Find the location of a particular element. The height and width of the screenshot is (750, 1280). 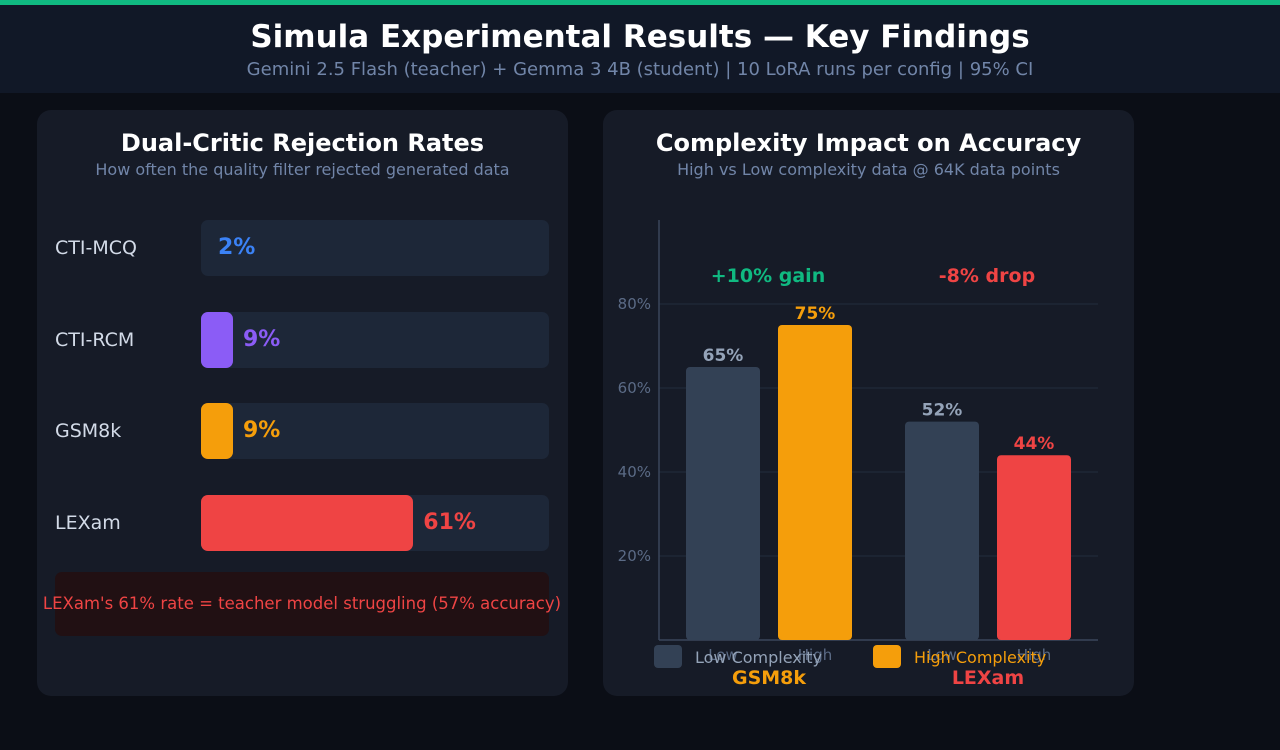

rejection-row-label: GSM8k is located at coordinates (88, 431).